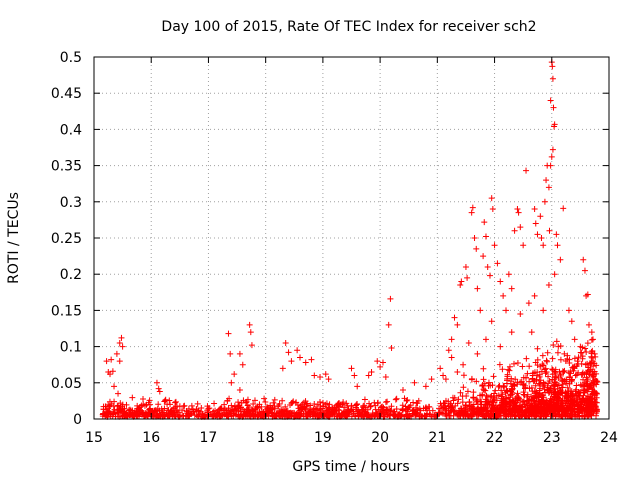 The height and width of the screenshot is (480, 640). What do you see at coordinates (66, 94) in the screenshot?
I see `y-tick-label: 0.45` at bounding box center [66, 94].